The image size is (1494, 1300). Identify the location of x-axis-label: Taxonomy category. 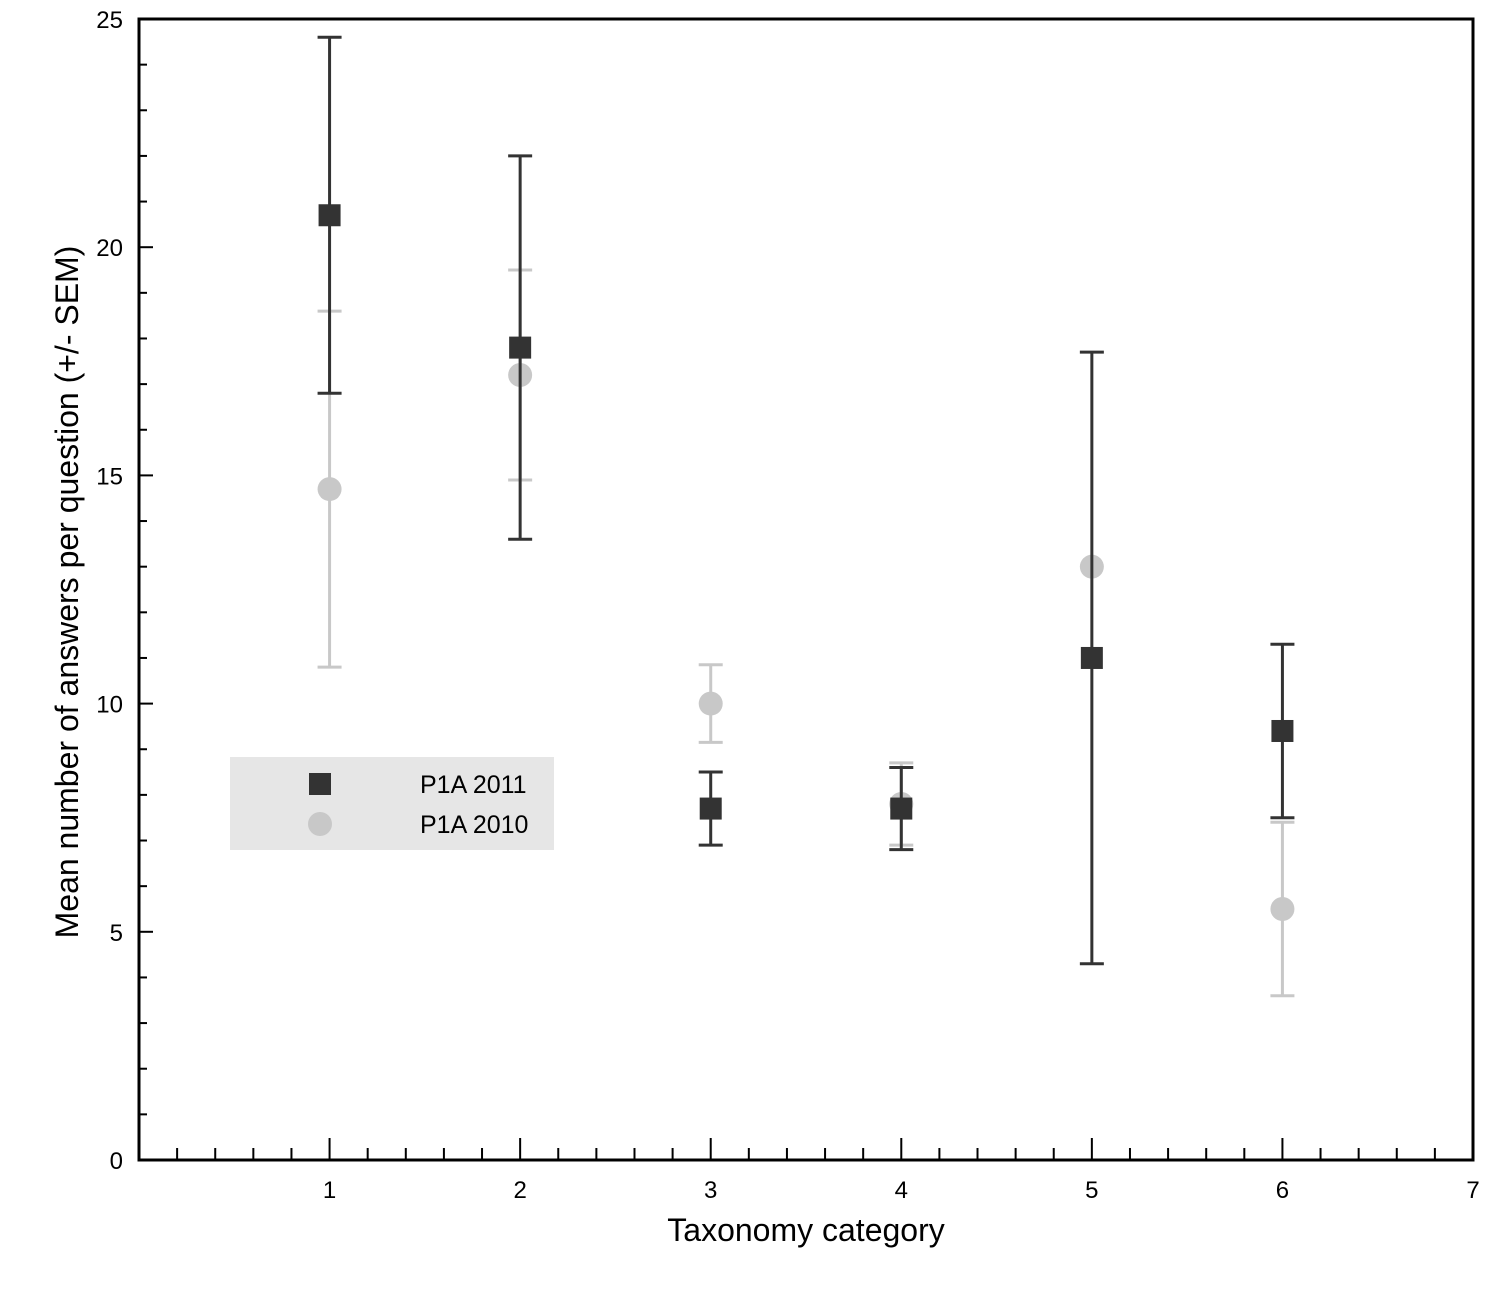
(805, 1230).